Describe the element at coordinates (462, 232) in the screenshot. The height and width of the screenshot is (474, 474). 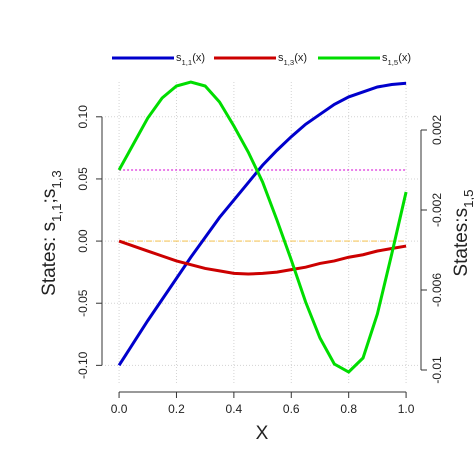
I see `y2-axis-label: States:s1,5` at that location.